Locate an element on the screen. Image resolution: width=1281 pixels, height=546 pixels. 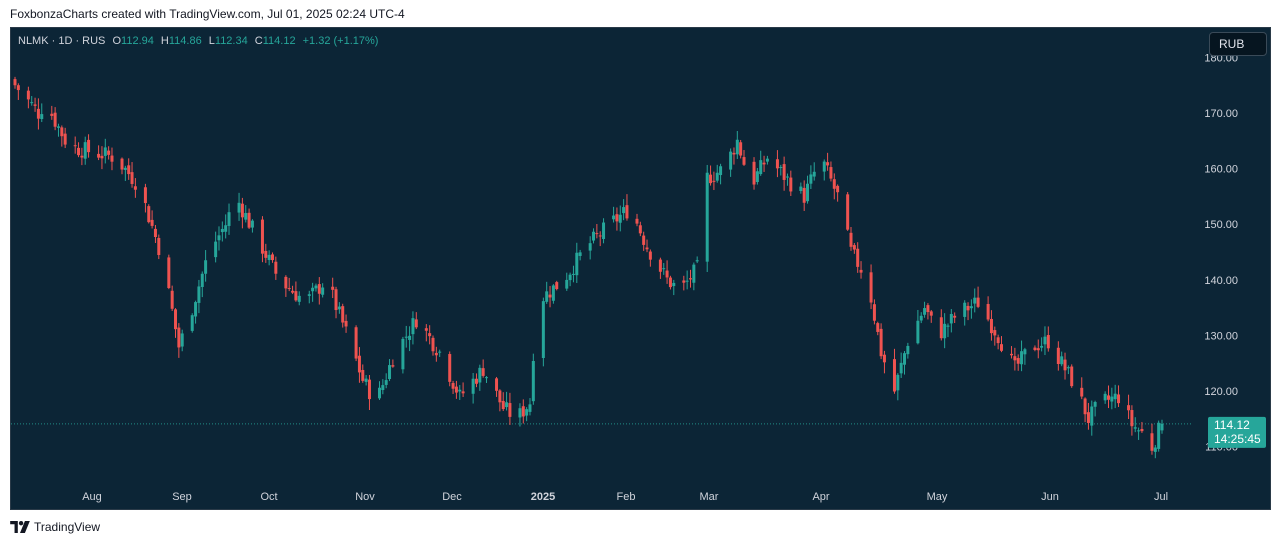
price-tick-label: 140.00 is located at coordinates (1221, 281).